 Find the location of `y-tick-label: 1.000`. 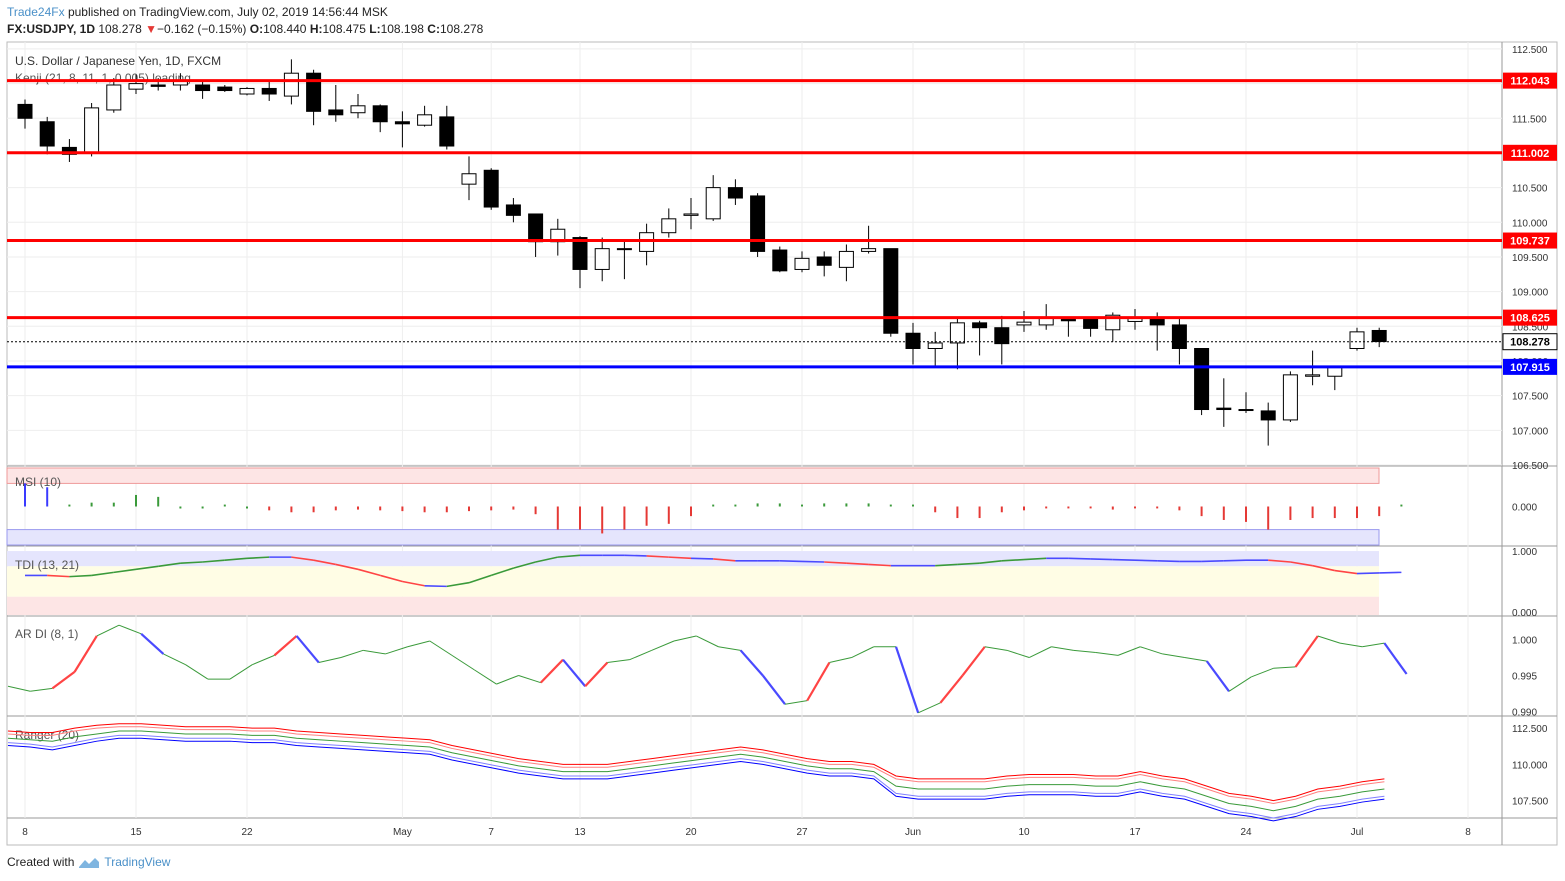

y-tick-label: 1.000 is located at coordinates (1524, 552).